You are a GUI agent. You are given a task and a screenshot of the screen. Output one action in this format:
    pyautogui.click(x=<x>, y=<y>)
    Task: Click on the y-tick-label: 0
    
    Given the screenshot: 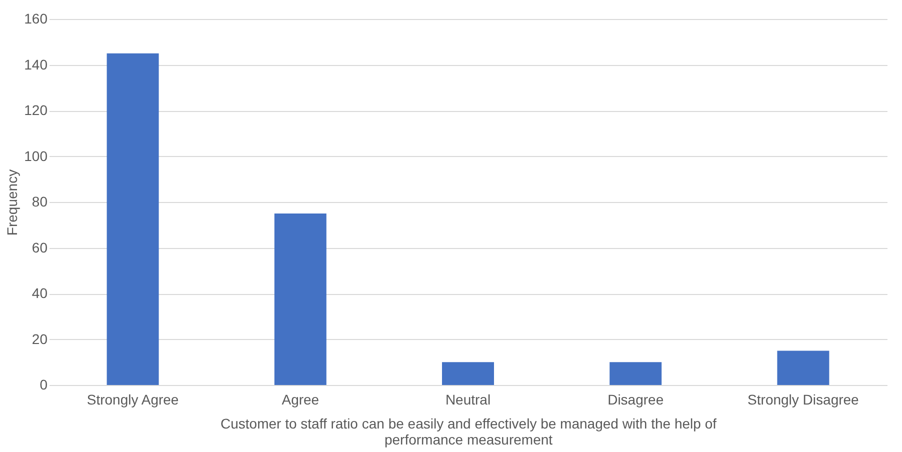 What is the action you would take?
    pyautogui.click(x=44, y=384)
    